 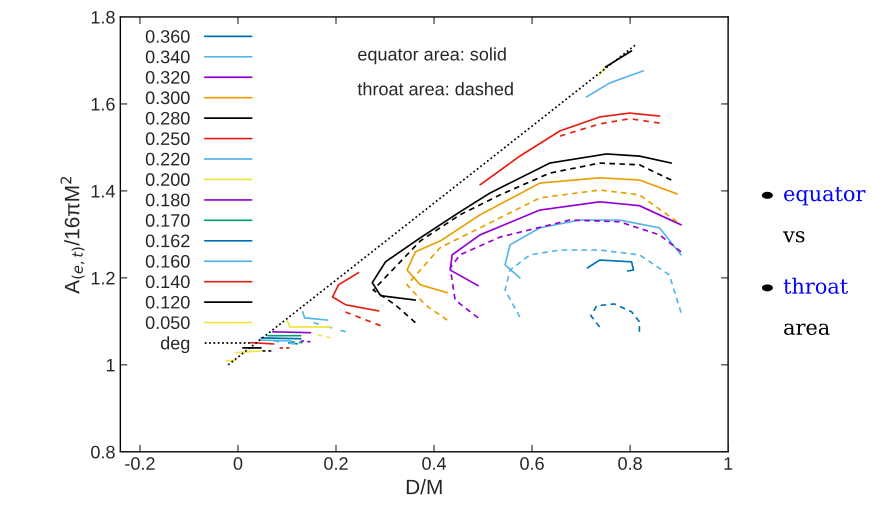 I want to click on legend-label: 0.220, so click(x=168, y=159).